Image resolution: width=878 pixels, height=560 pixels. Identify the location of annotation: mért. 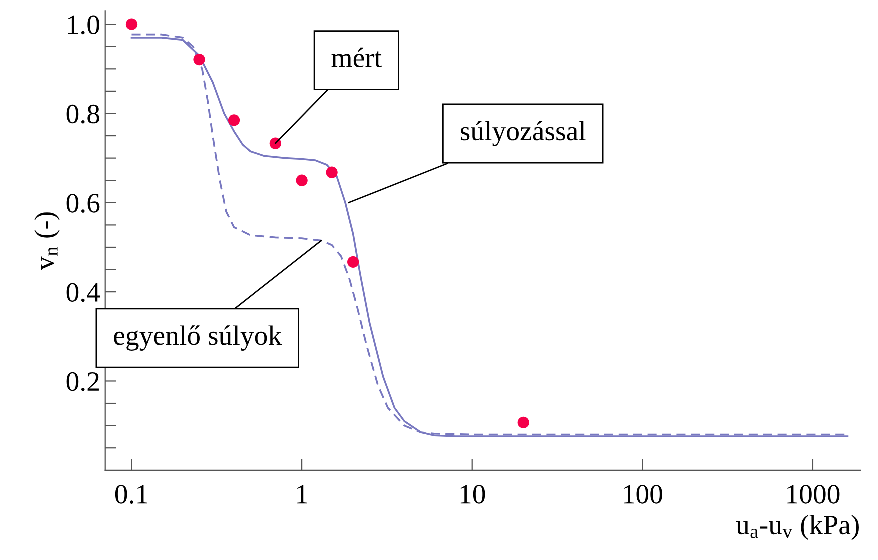
(357, 58).